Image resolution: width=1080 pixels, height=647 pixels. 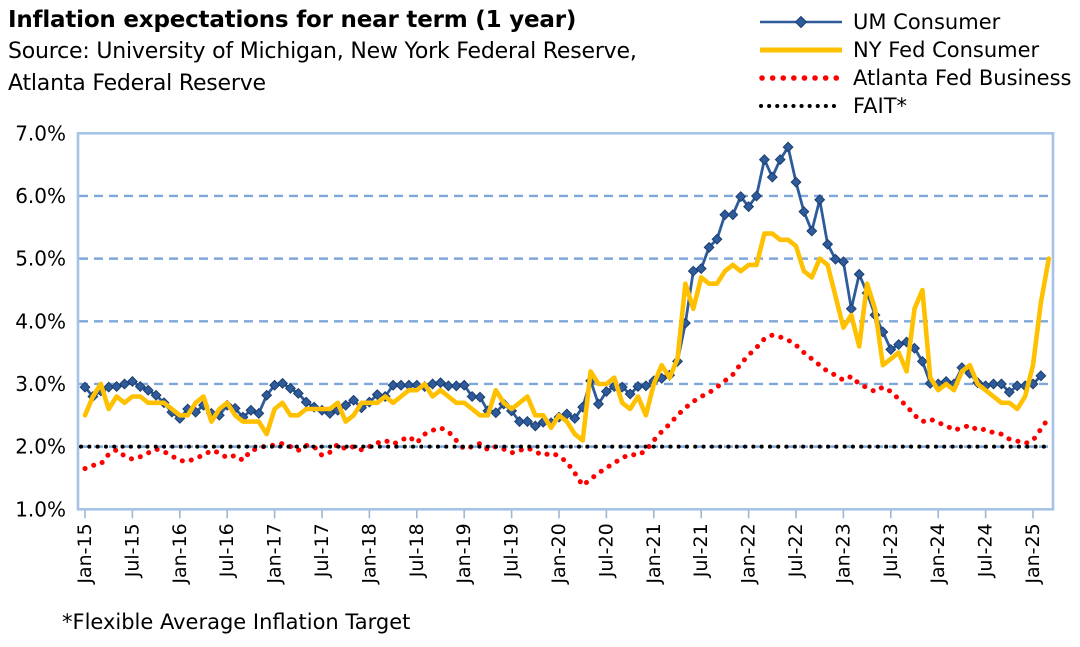 I want to click on x-axis-label: Jan-21, so click(x=654, y=553).